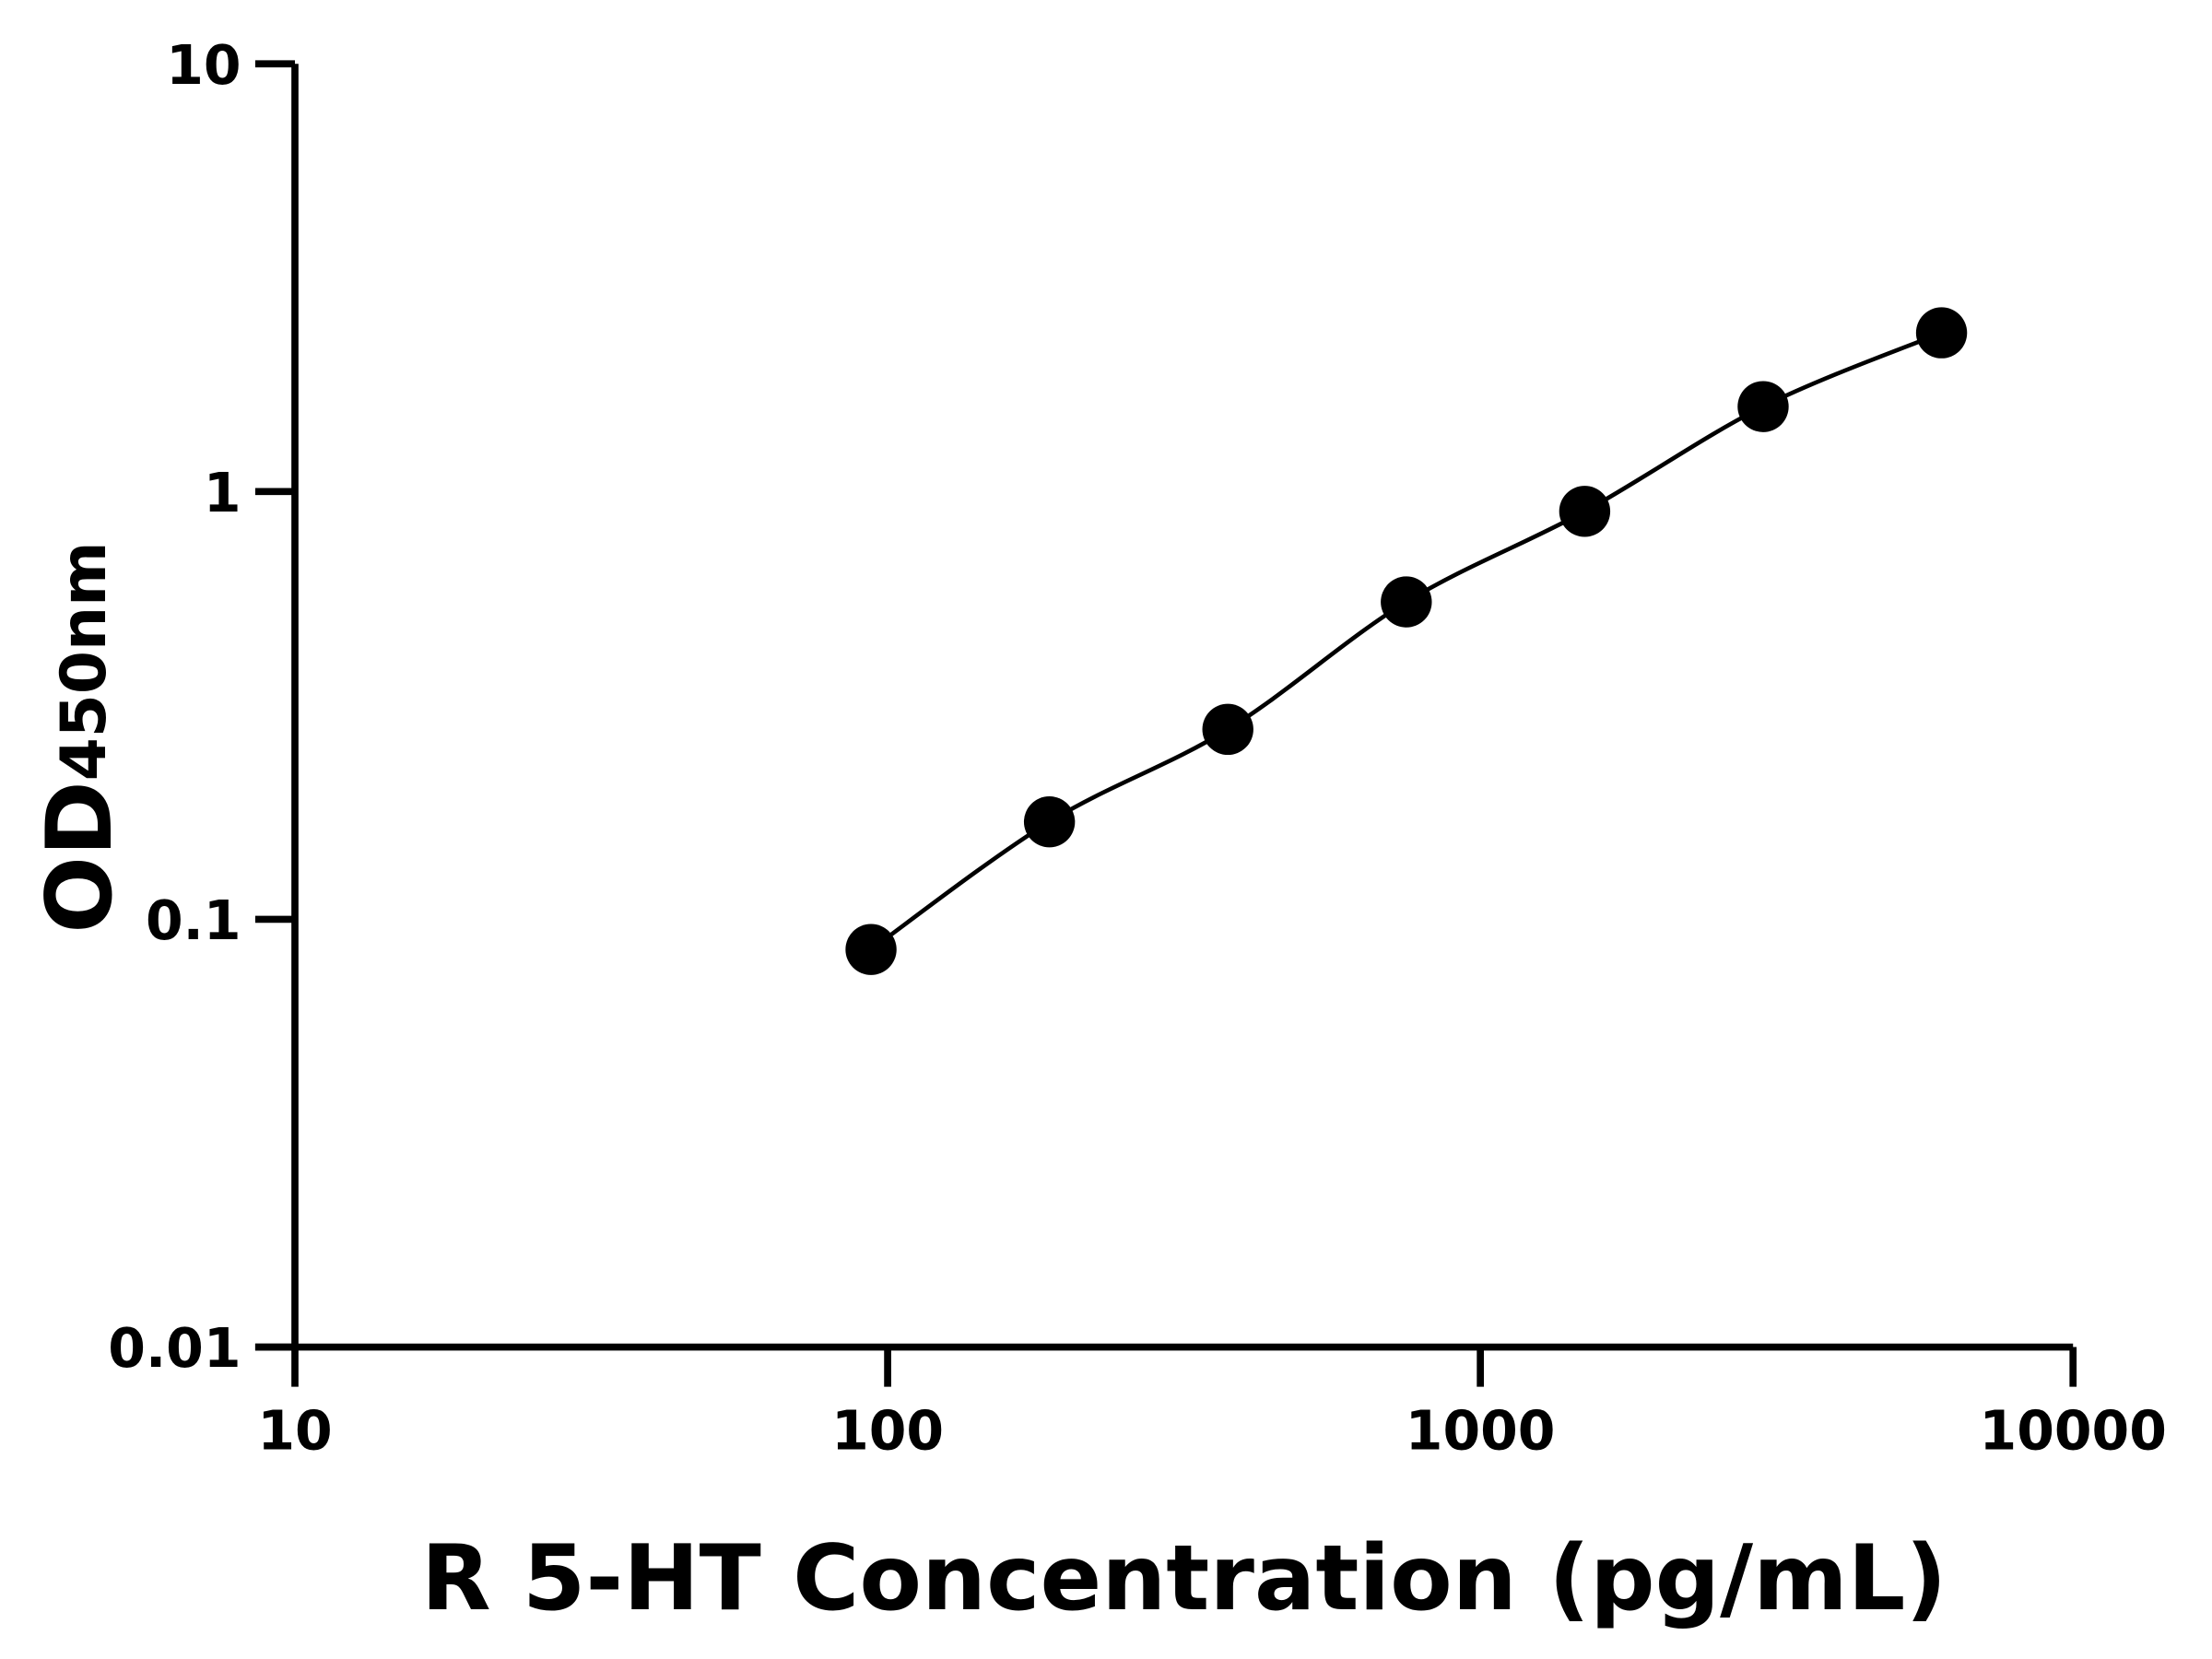  Describe the element at coordinates (2073, 1430) in the screenshot. I see `x-tick-label: 10000` at that location.